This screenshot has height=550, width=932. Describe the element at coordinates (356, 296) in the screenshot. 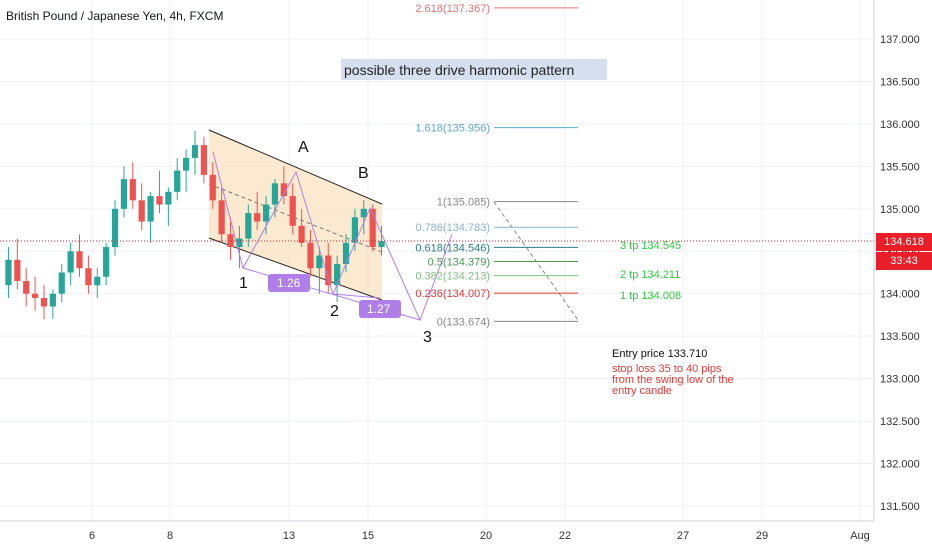

I see `pattern-projection` at that location.